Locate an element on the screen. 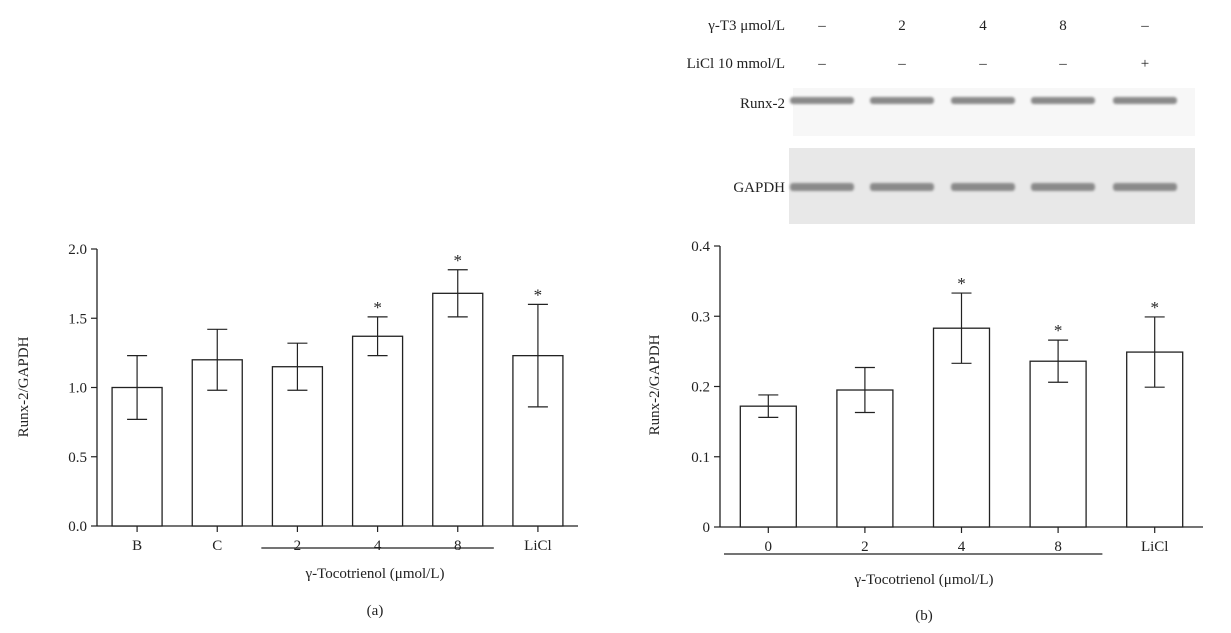  chart-b-ylabel: Runx-2/GAPDH is located at coordinates (655, 384).